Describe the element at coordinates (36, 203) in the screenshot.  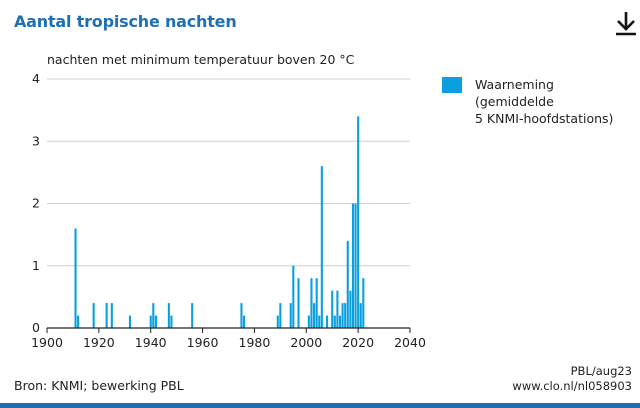
I see `y-tick-label: 2` at that location.